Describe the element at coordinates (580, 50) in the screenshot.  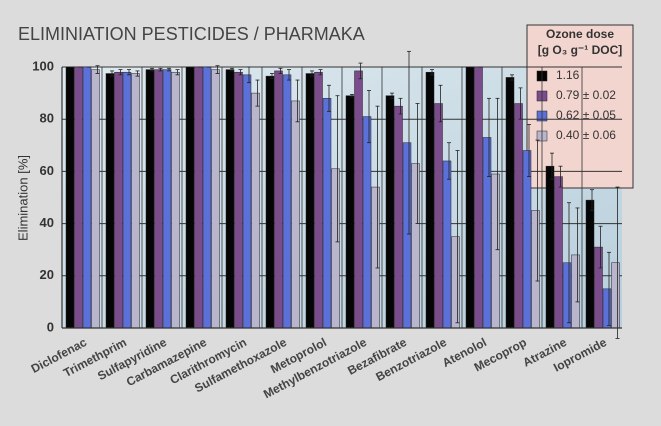
I see `legend-subtitle: [g O₃ g⁻¹ DOC]` at that location.